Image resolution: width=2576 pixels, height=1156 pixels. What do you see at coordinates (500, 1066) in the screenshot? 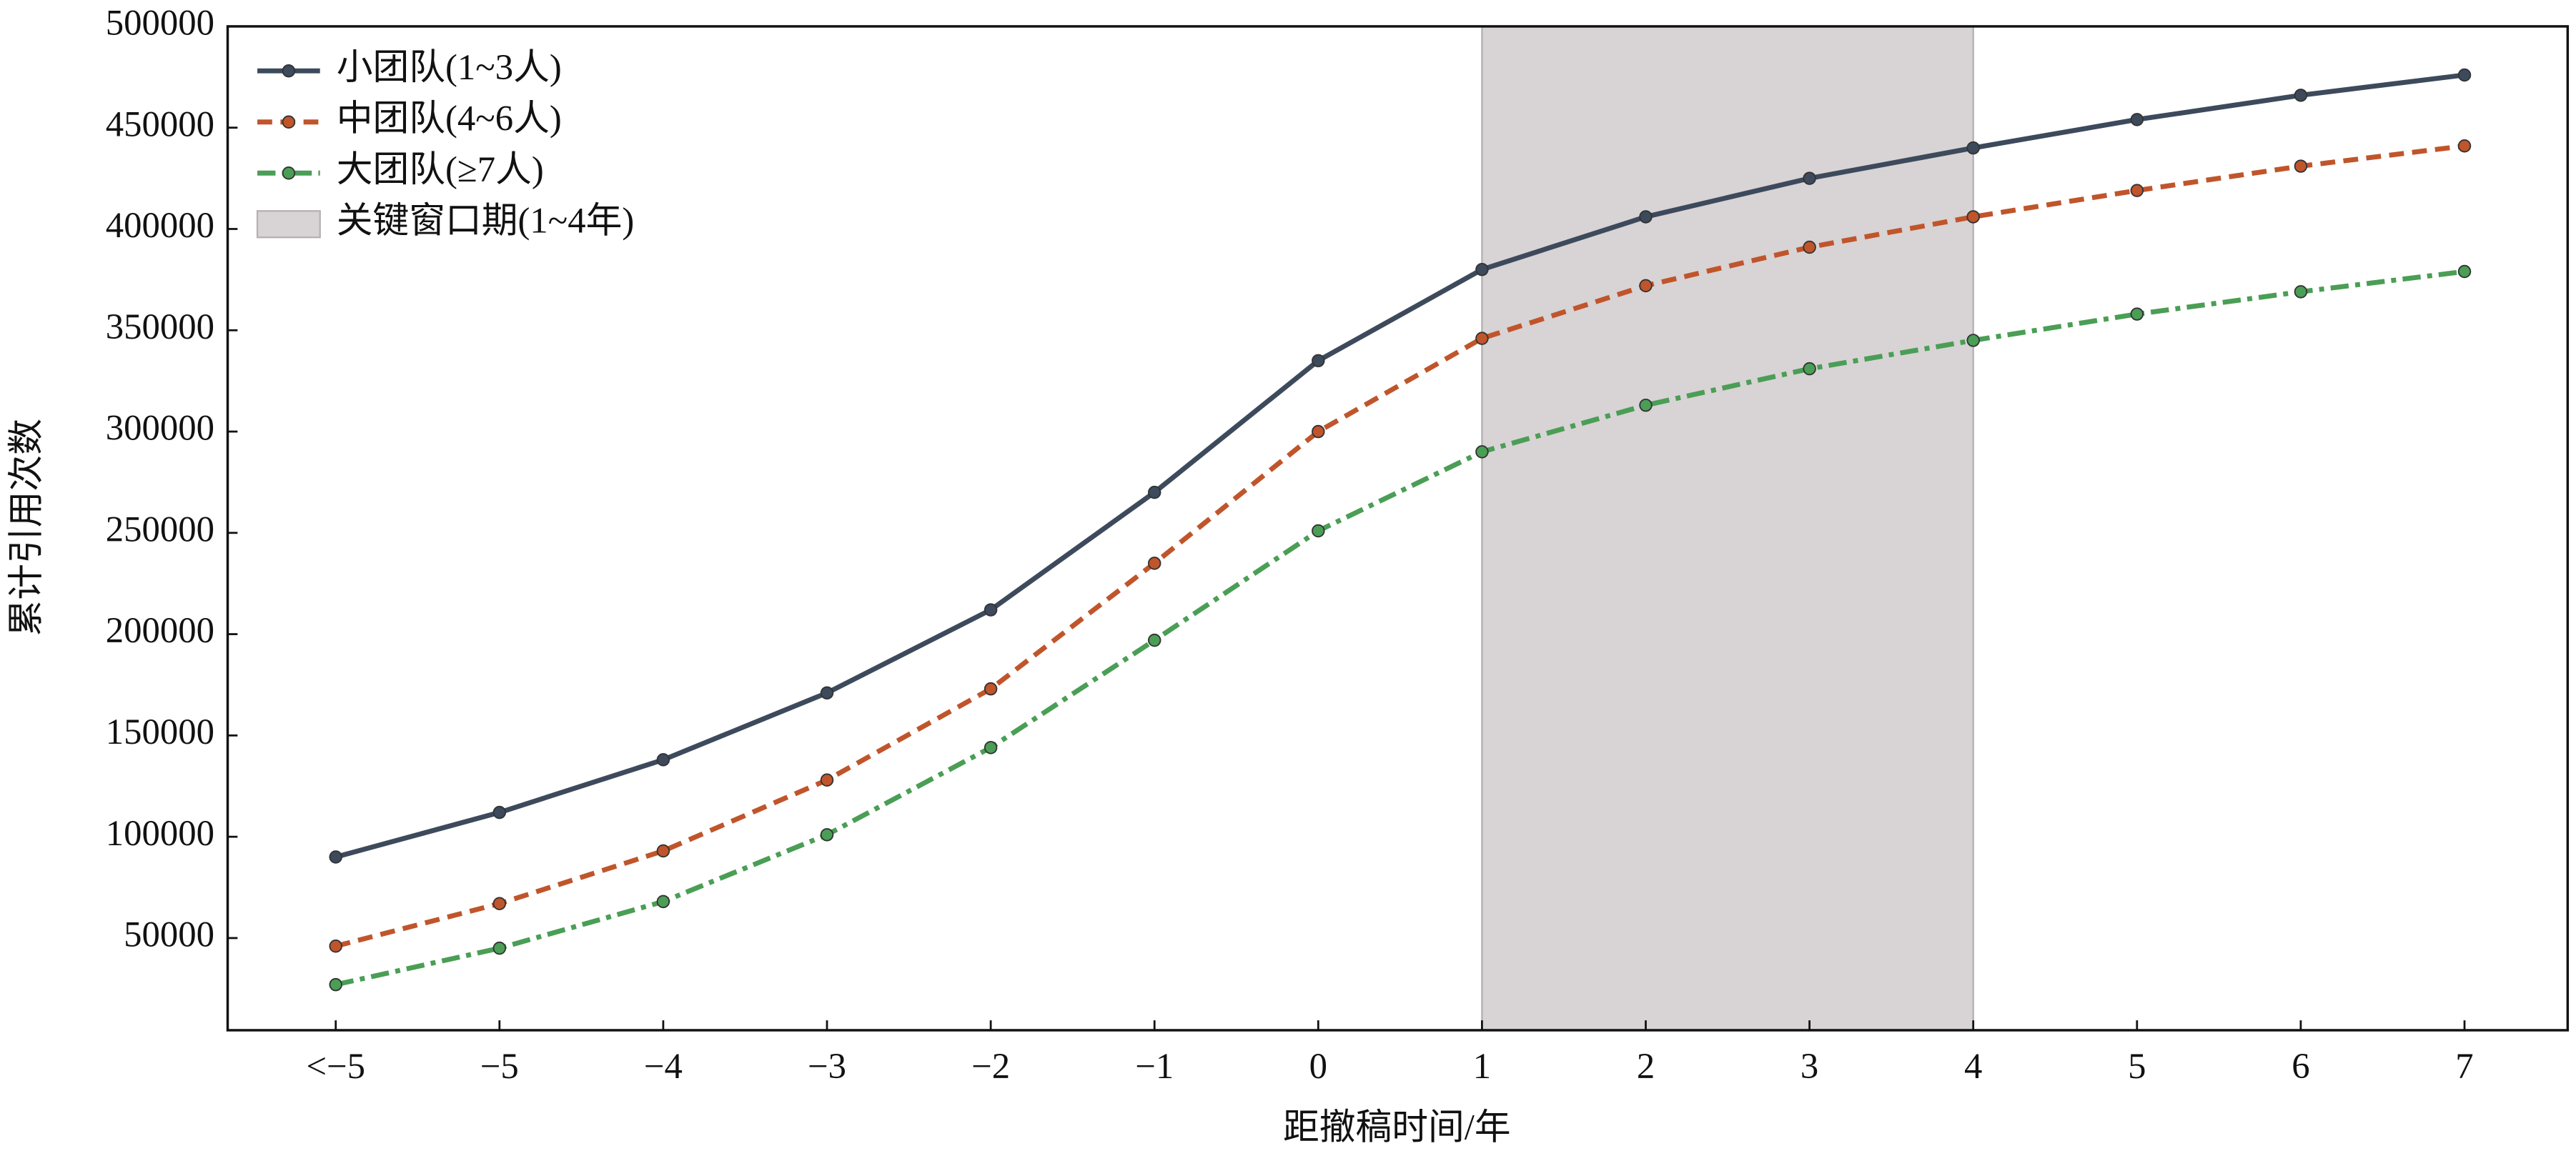
I see `x-tick-label: −5` at bounding box center [500, 1066].